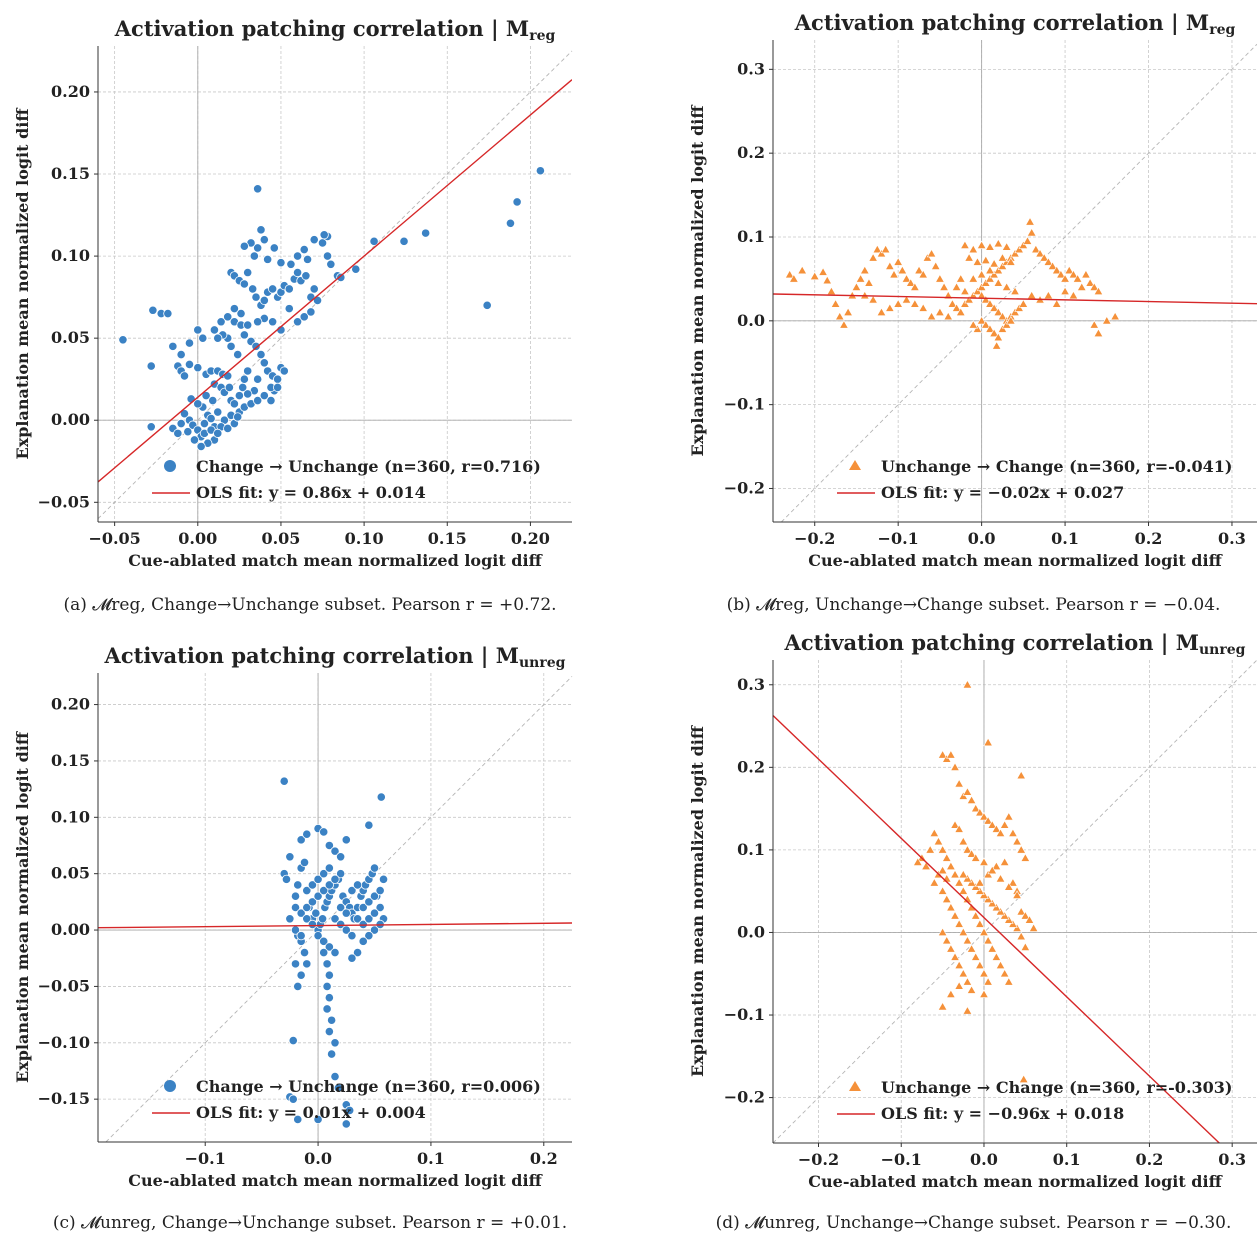 This screenshot has height=1239, width=1257. What do you see at coordinates (70, 929) in the screenshot?
I see `y-tick-label: 0.00` at bounding box center [70, 929].